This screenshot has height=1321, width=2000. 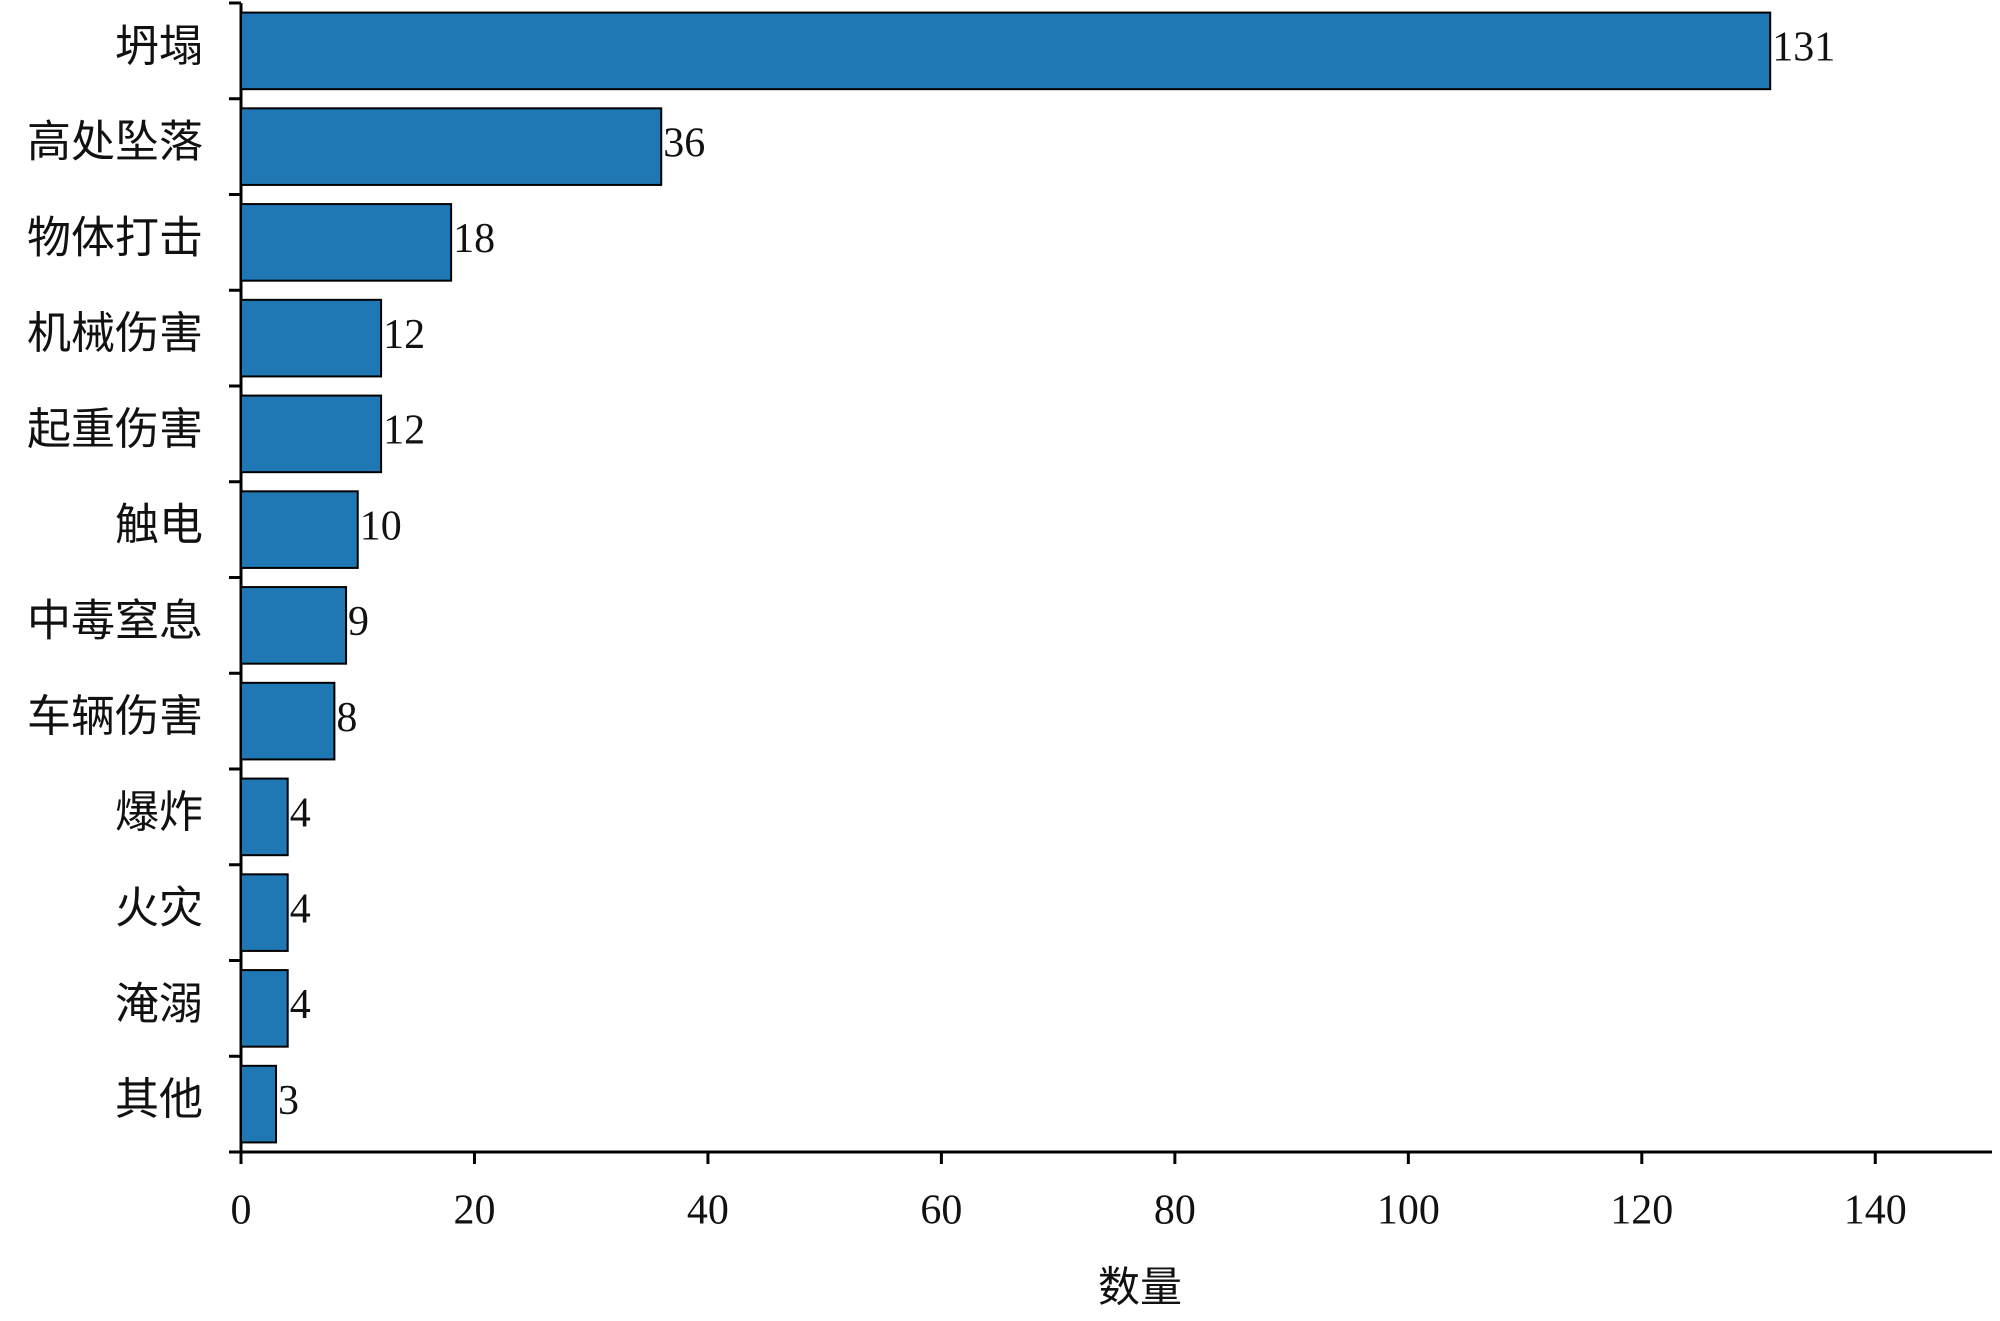 I want to click on y-tick-label: 中毒窒息, so click(x=115, y=620).